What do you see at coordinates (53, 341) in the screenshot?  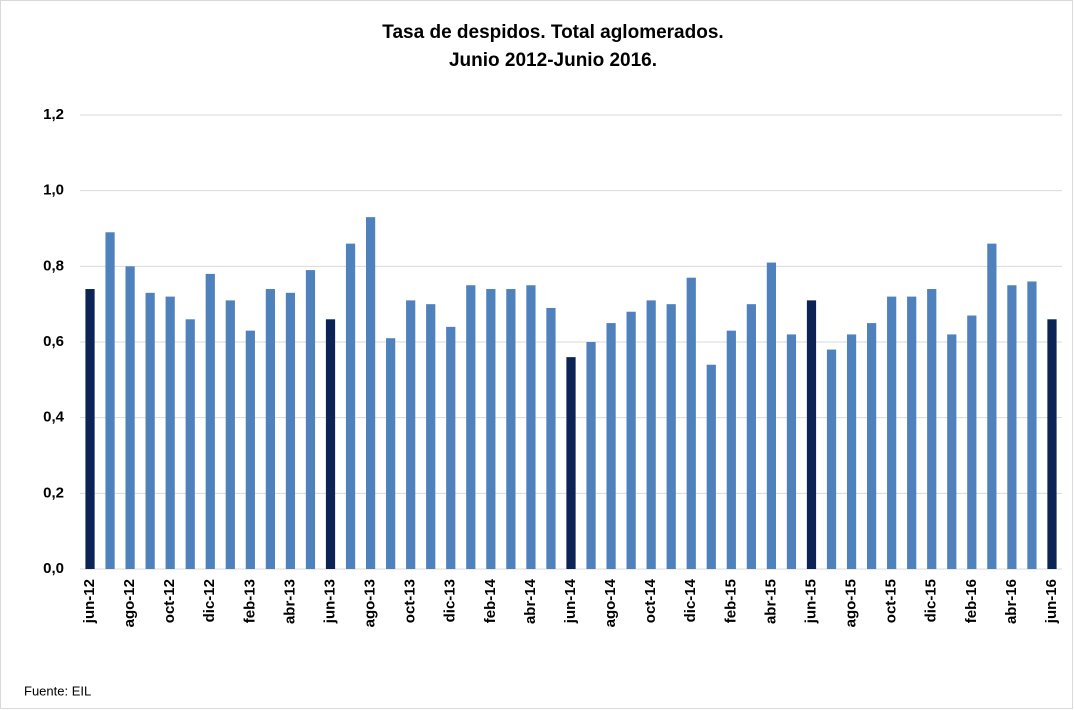 I see `y-tick-label: 0,6` at bounding box center [53, 341].